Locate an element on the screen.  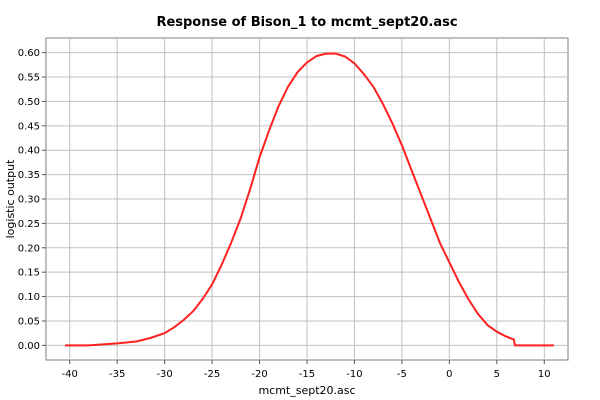
x-tick-label: -5 is located at coordinates (402, 374).